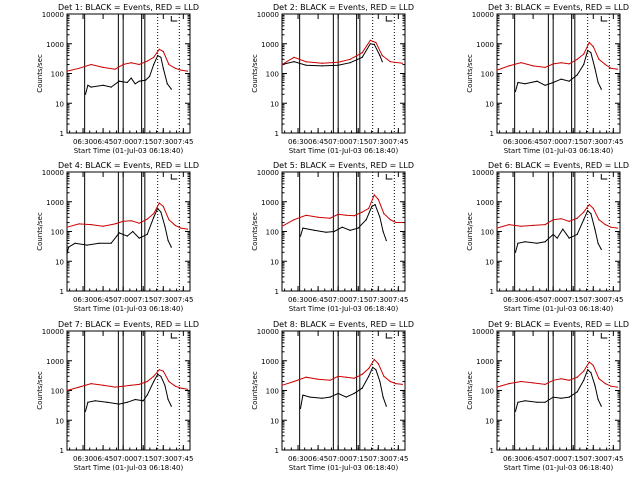  Describe the element at coordinates (343, 165) in the screenshot. I see `chart-title: Det 5: BLACK = Events, RED = LLD` at that location.